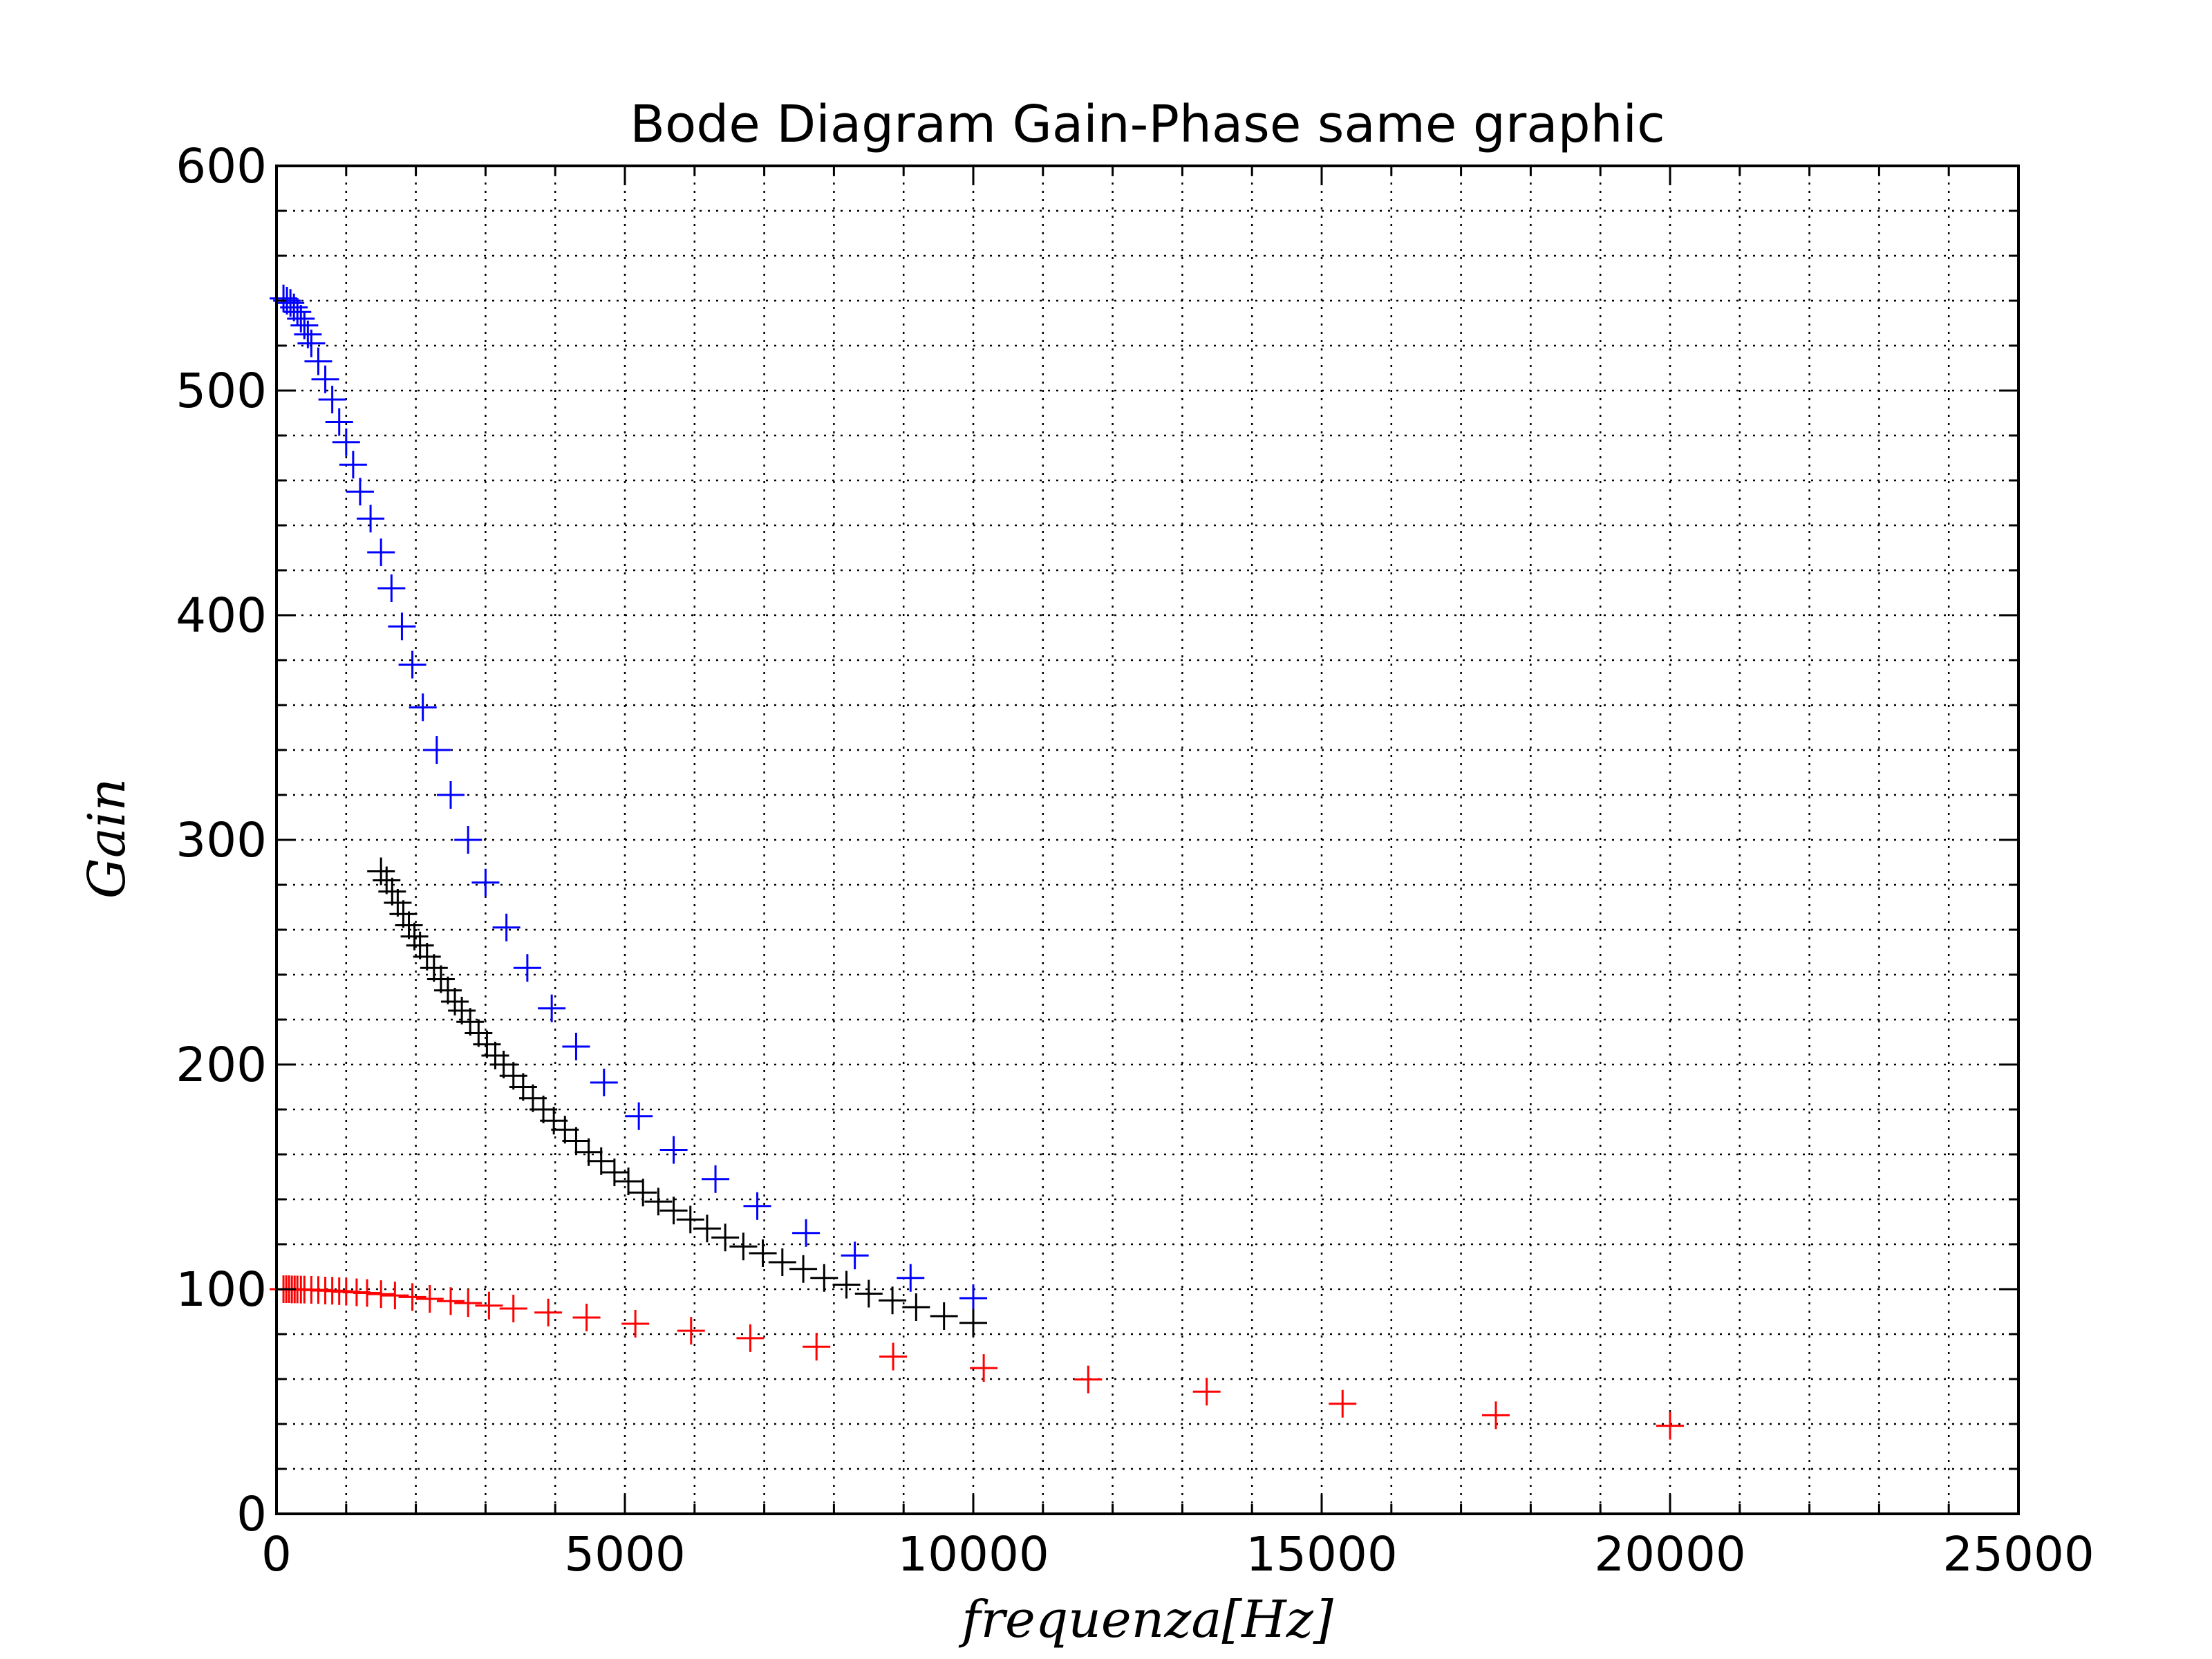  What do you see at coordinates (222, 1065) in the screenshot?
I see `y-tick-label: 200` at bounding box center [222, 1065].